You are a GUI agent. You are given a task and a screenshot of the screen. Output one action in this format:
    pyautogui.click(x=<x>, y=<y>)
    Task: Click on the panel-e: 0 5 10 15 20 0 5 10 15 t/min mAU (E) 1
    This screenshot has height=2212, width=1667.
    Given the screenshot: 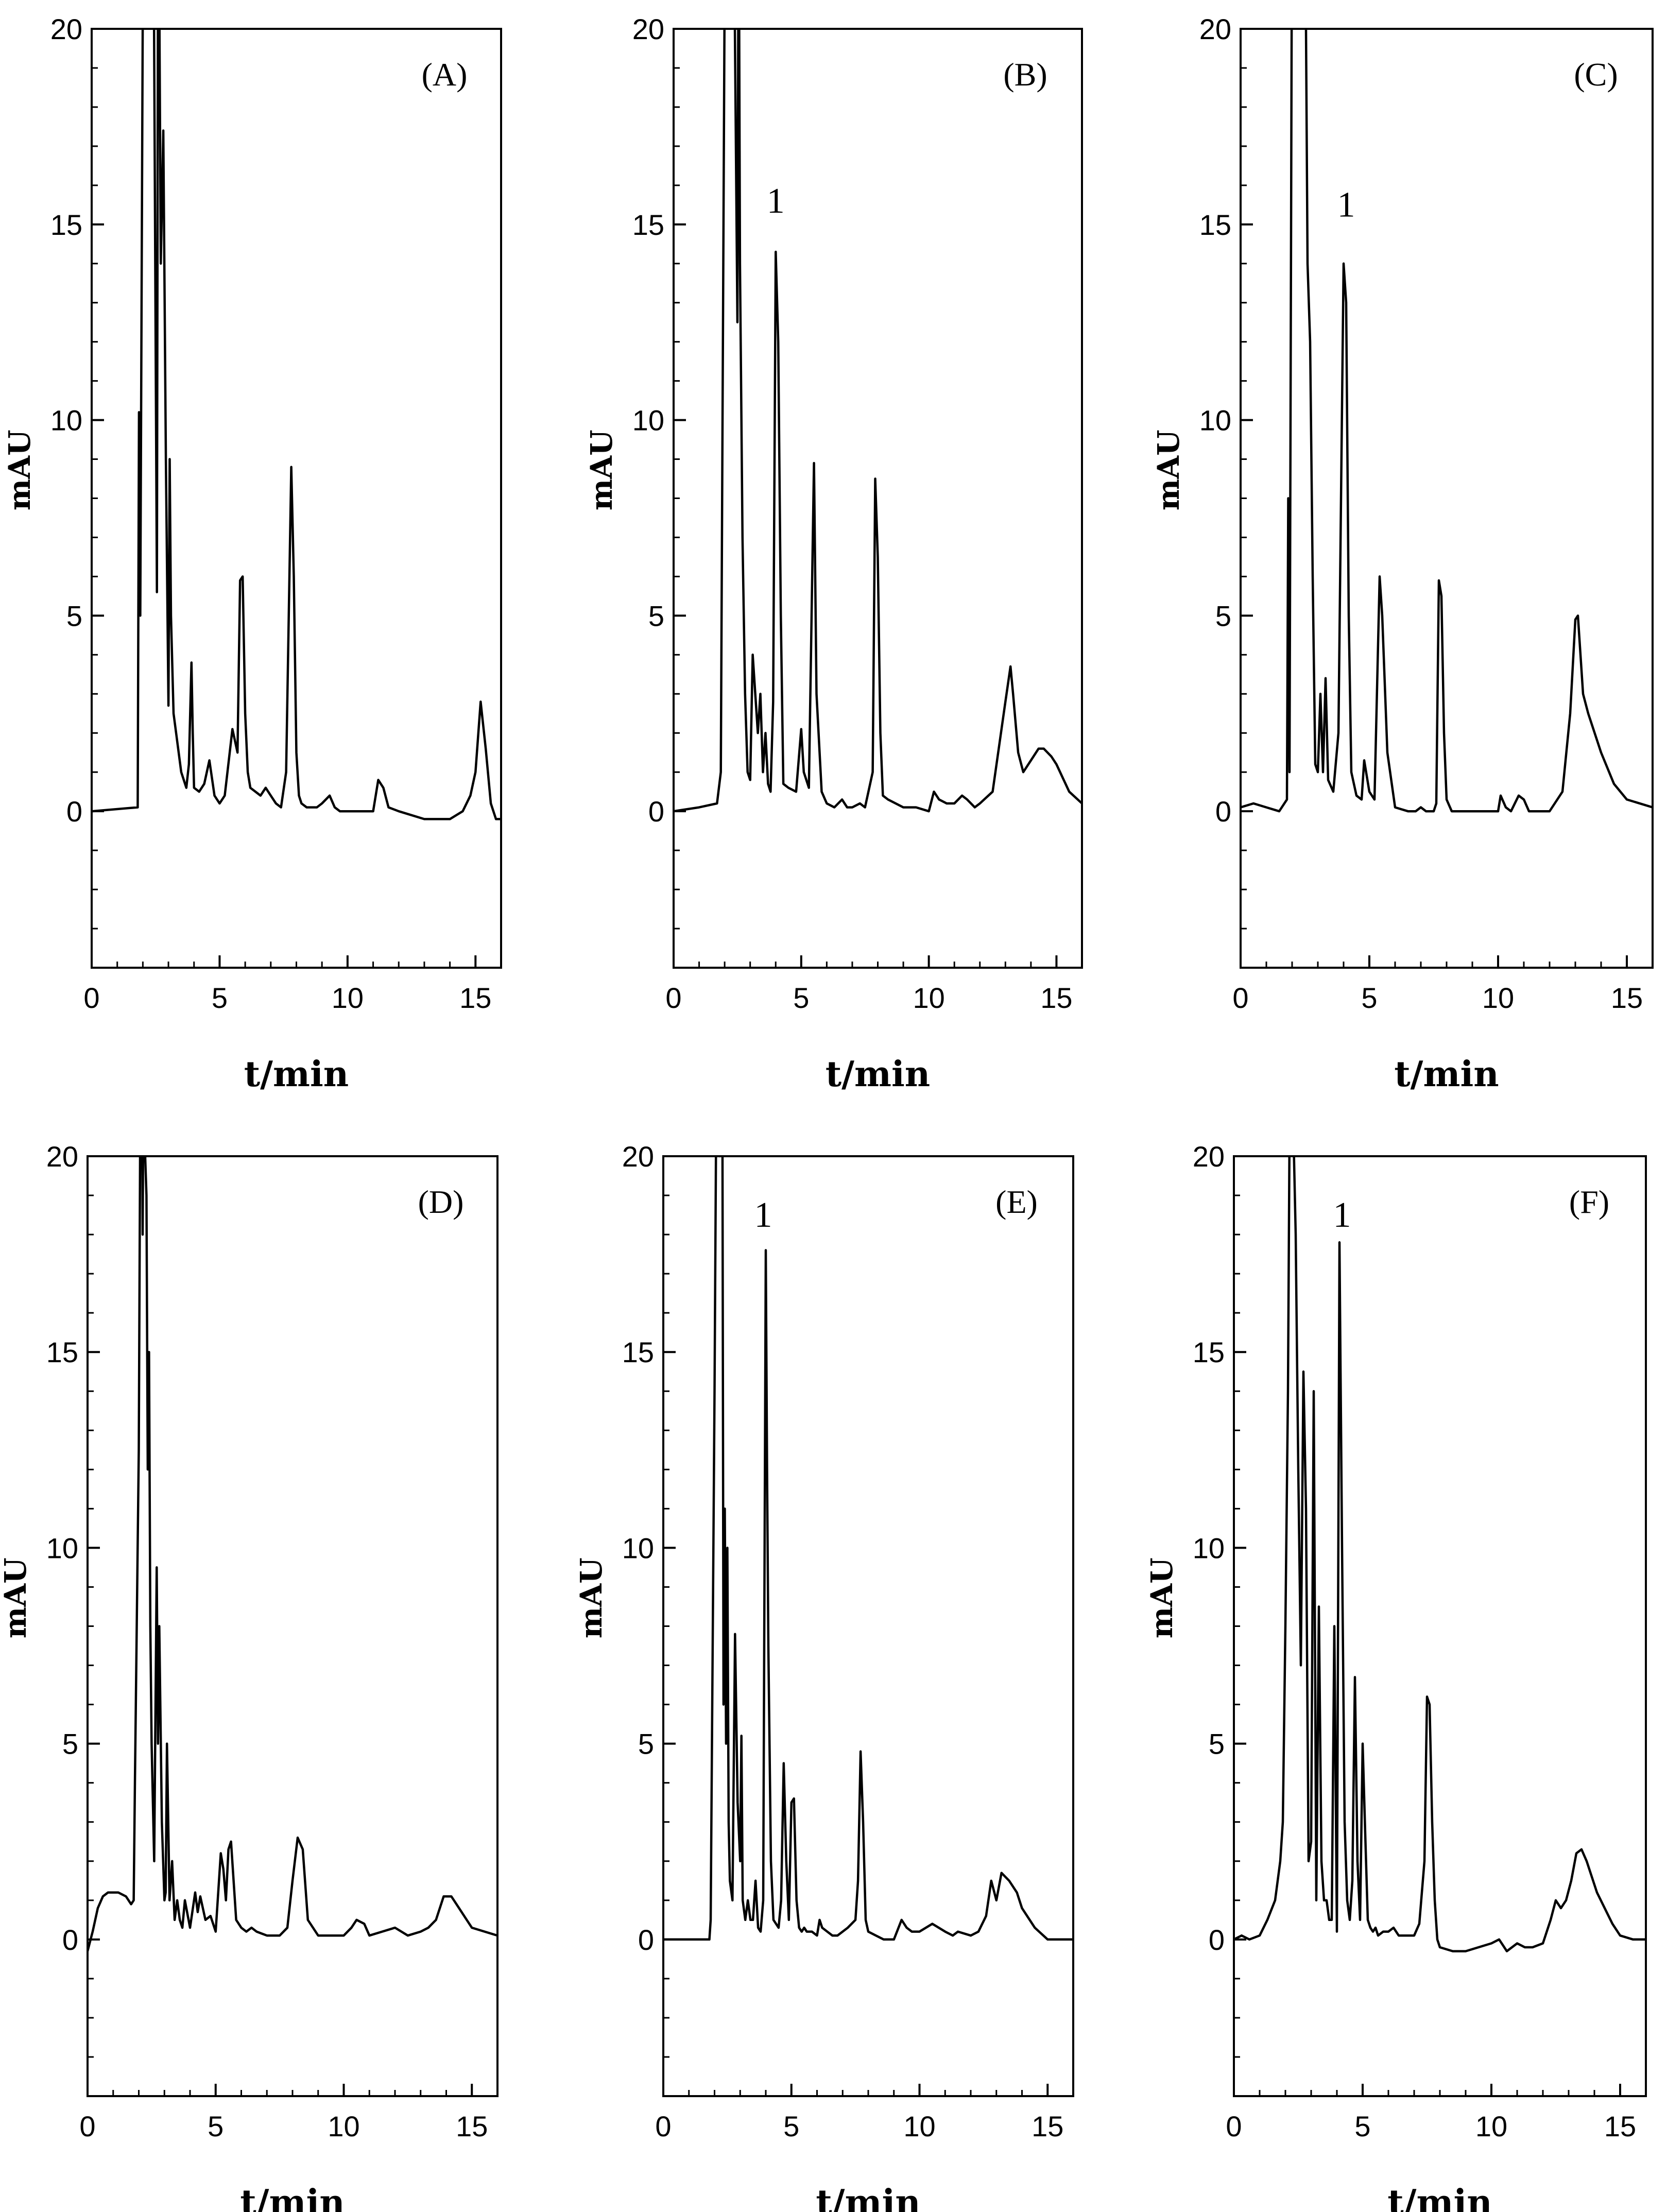 What is the action you would take?
    pyautogui.click(x=824, y=1676)
    